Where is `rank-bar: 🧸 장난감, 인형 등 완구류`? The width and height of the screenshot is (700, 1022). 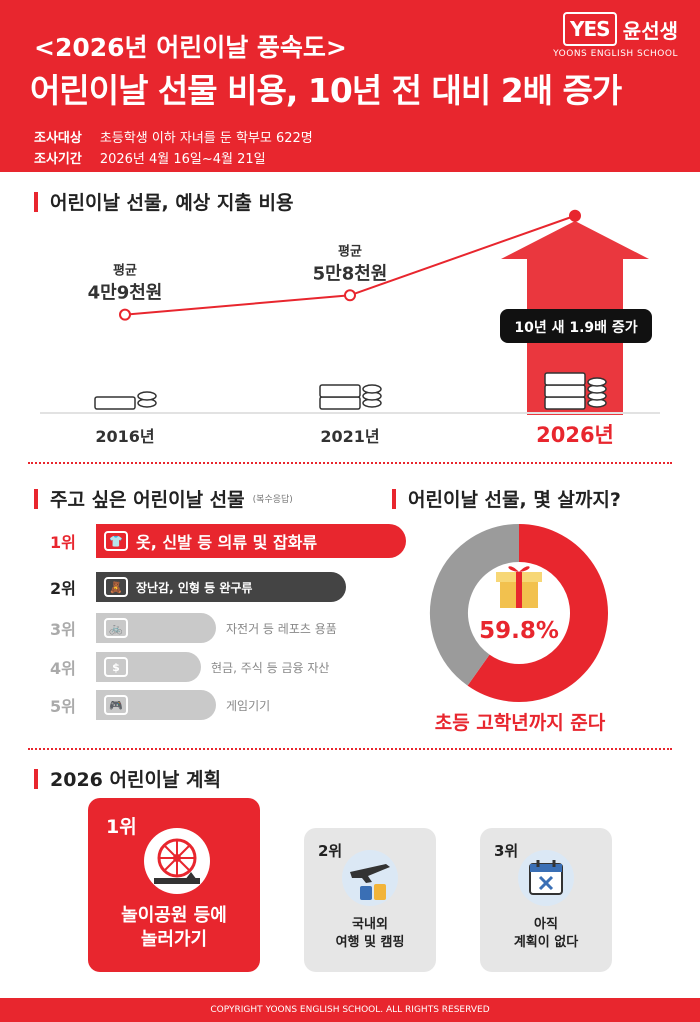
rank-bar: 🧸 장난감, 인형 등 완구류 is located at coordinates (221, 587).